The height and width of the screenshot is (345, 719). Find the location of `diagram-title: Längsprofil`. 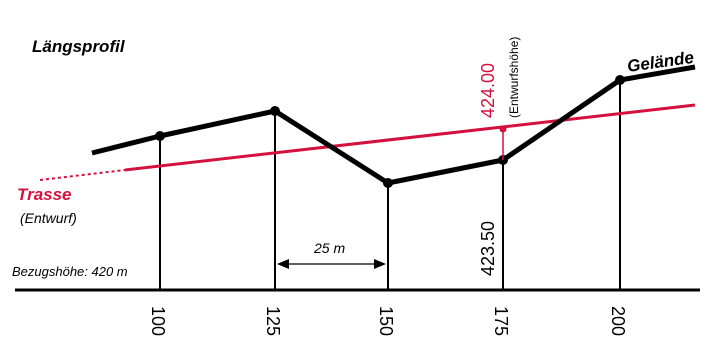

diagram-title: Längsprofil is located at coordinates (79, 46).